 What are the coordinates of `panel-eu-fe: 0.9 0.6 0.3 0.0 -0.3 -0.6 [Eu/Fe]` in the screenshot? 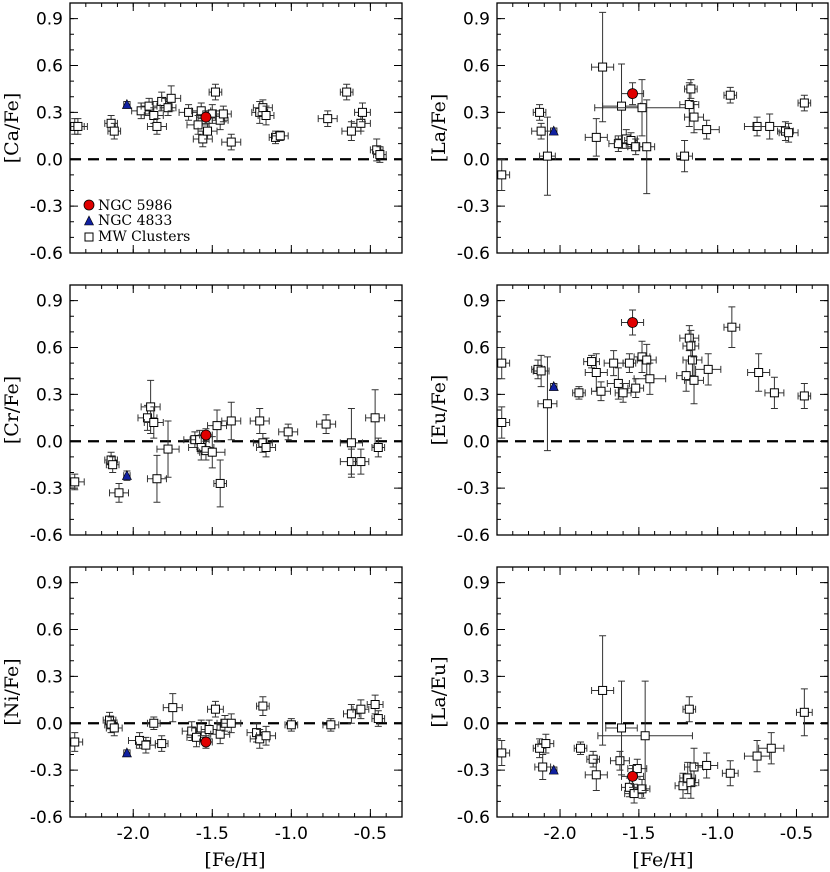 It's located at (628, 415).